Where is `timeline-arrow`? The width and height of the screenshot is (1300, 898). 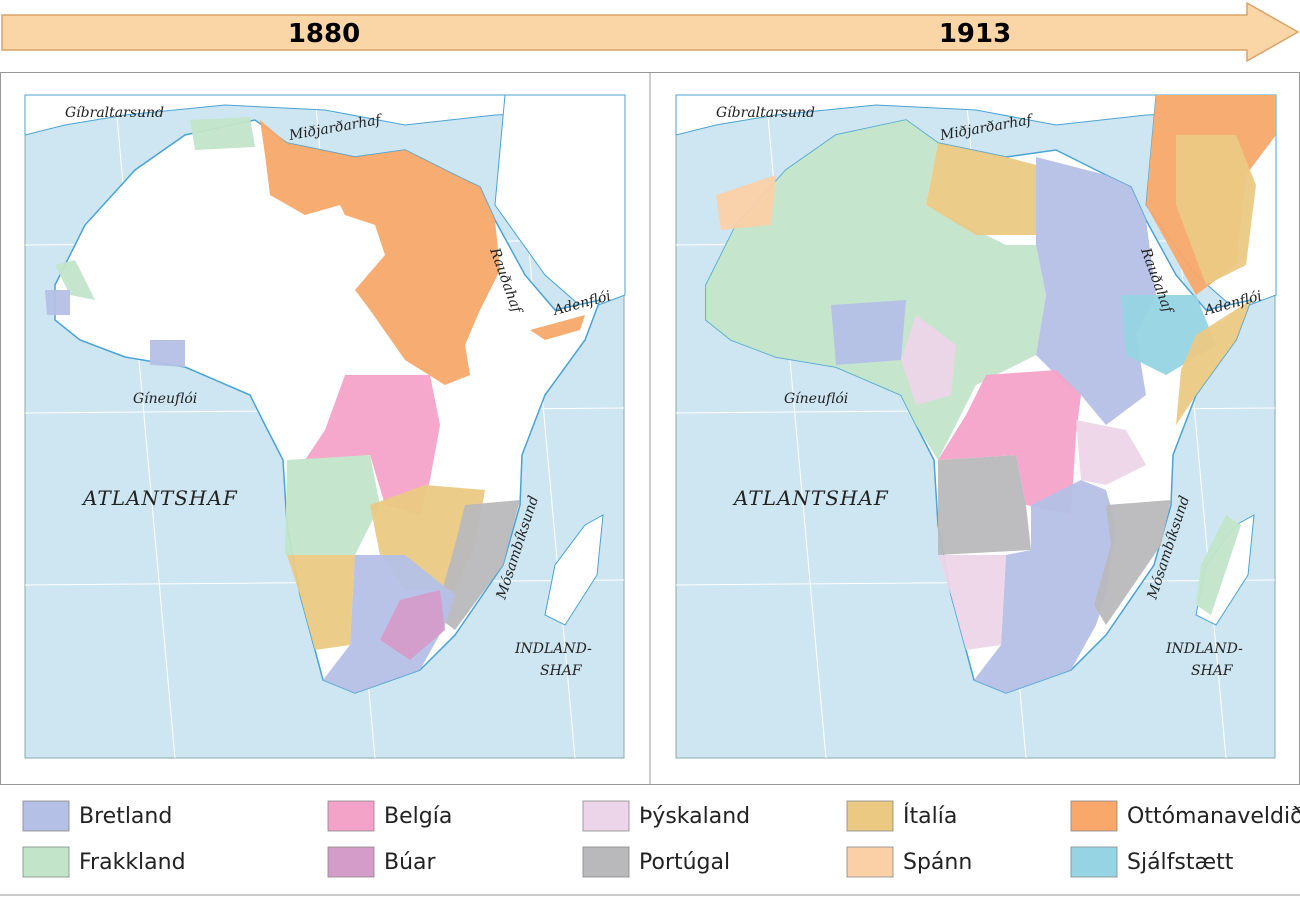
timeline-arrow is located at coordinates (650, 32).